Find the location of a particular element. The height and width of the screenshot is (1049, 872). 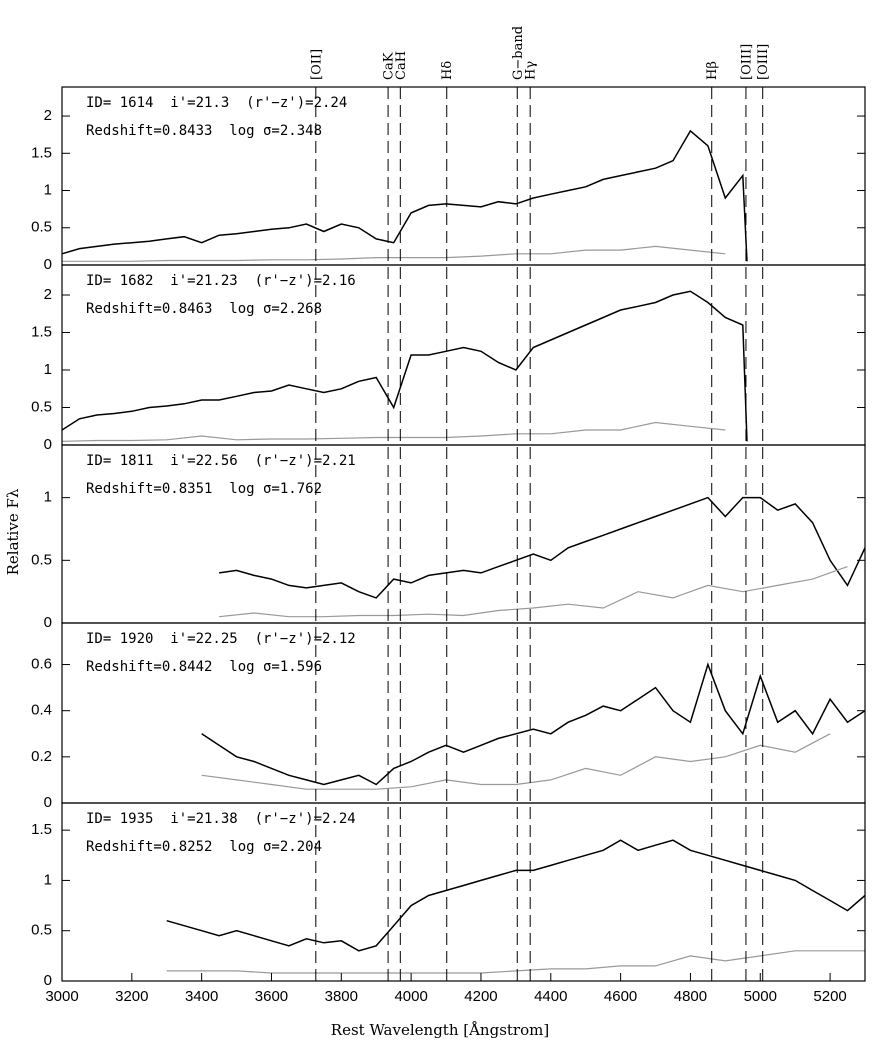

annotation: Redshift=0.8463 log σ=2.268 is located at coordinates (204, 309).